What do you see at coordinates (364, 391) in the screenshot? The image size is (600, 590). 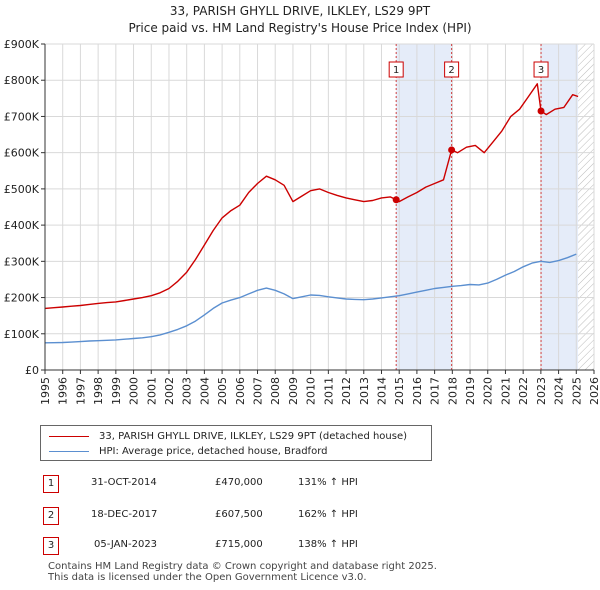 I see `x-tick-label: 2013` at bounding box center [364, 391].